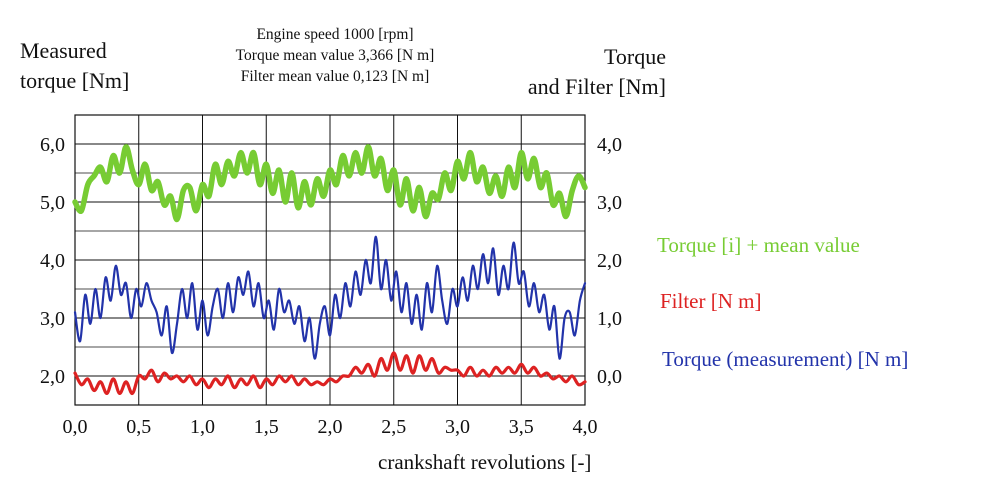  What do you see at coordinates (585, 427) in the screenshot?
I see `x-tick-label: 4,0` at bounding box center [585, 427].